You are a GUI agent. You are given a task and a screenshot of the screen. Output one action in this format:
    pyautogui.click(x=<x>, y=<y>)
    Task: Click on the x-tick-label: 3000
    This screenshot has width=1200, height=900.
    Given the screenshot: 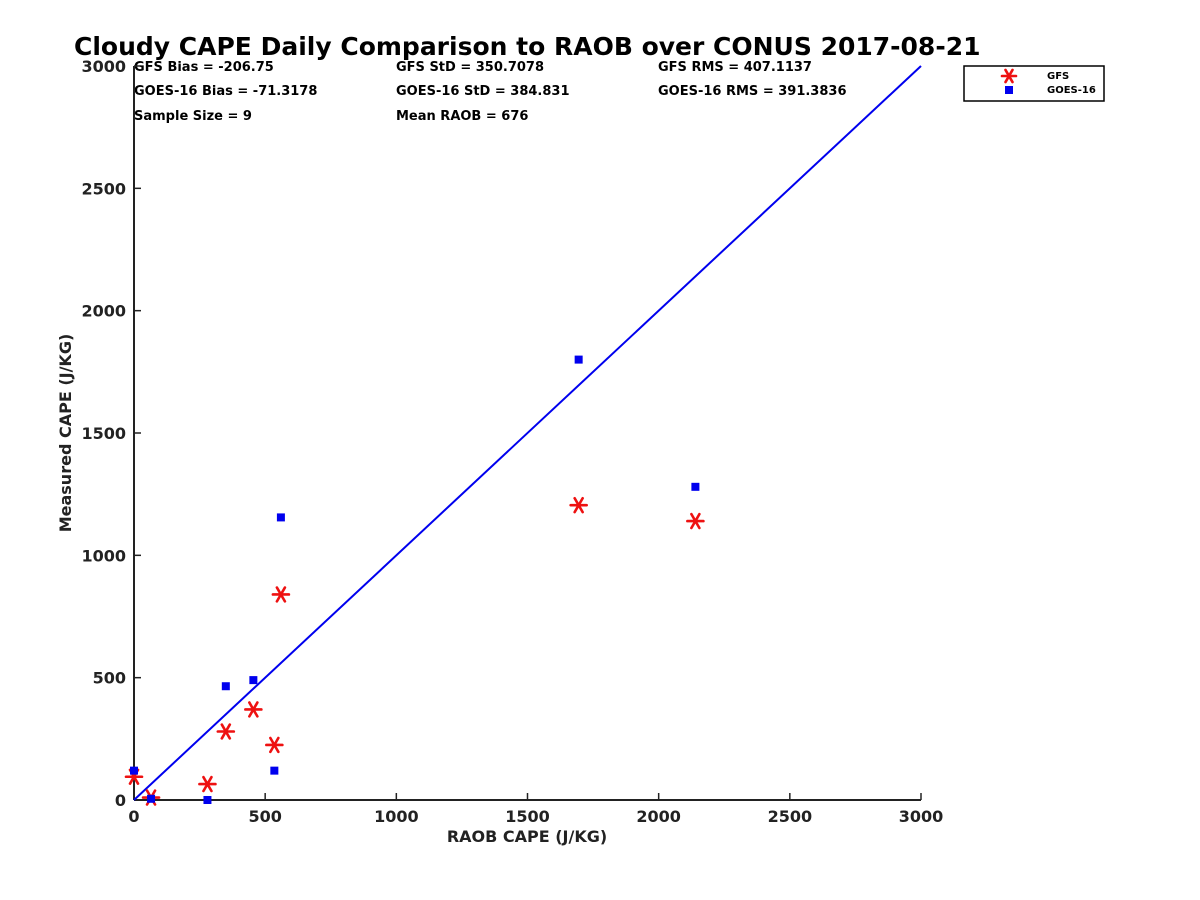 What is the action you would take?
    pyautogui.click(x=921, y=816)
    